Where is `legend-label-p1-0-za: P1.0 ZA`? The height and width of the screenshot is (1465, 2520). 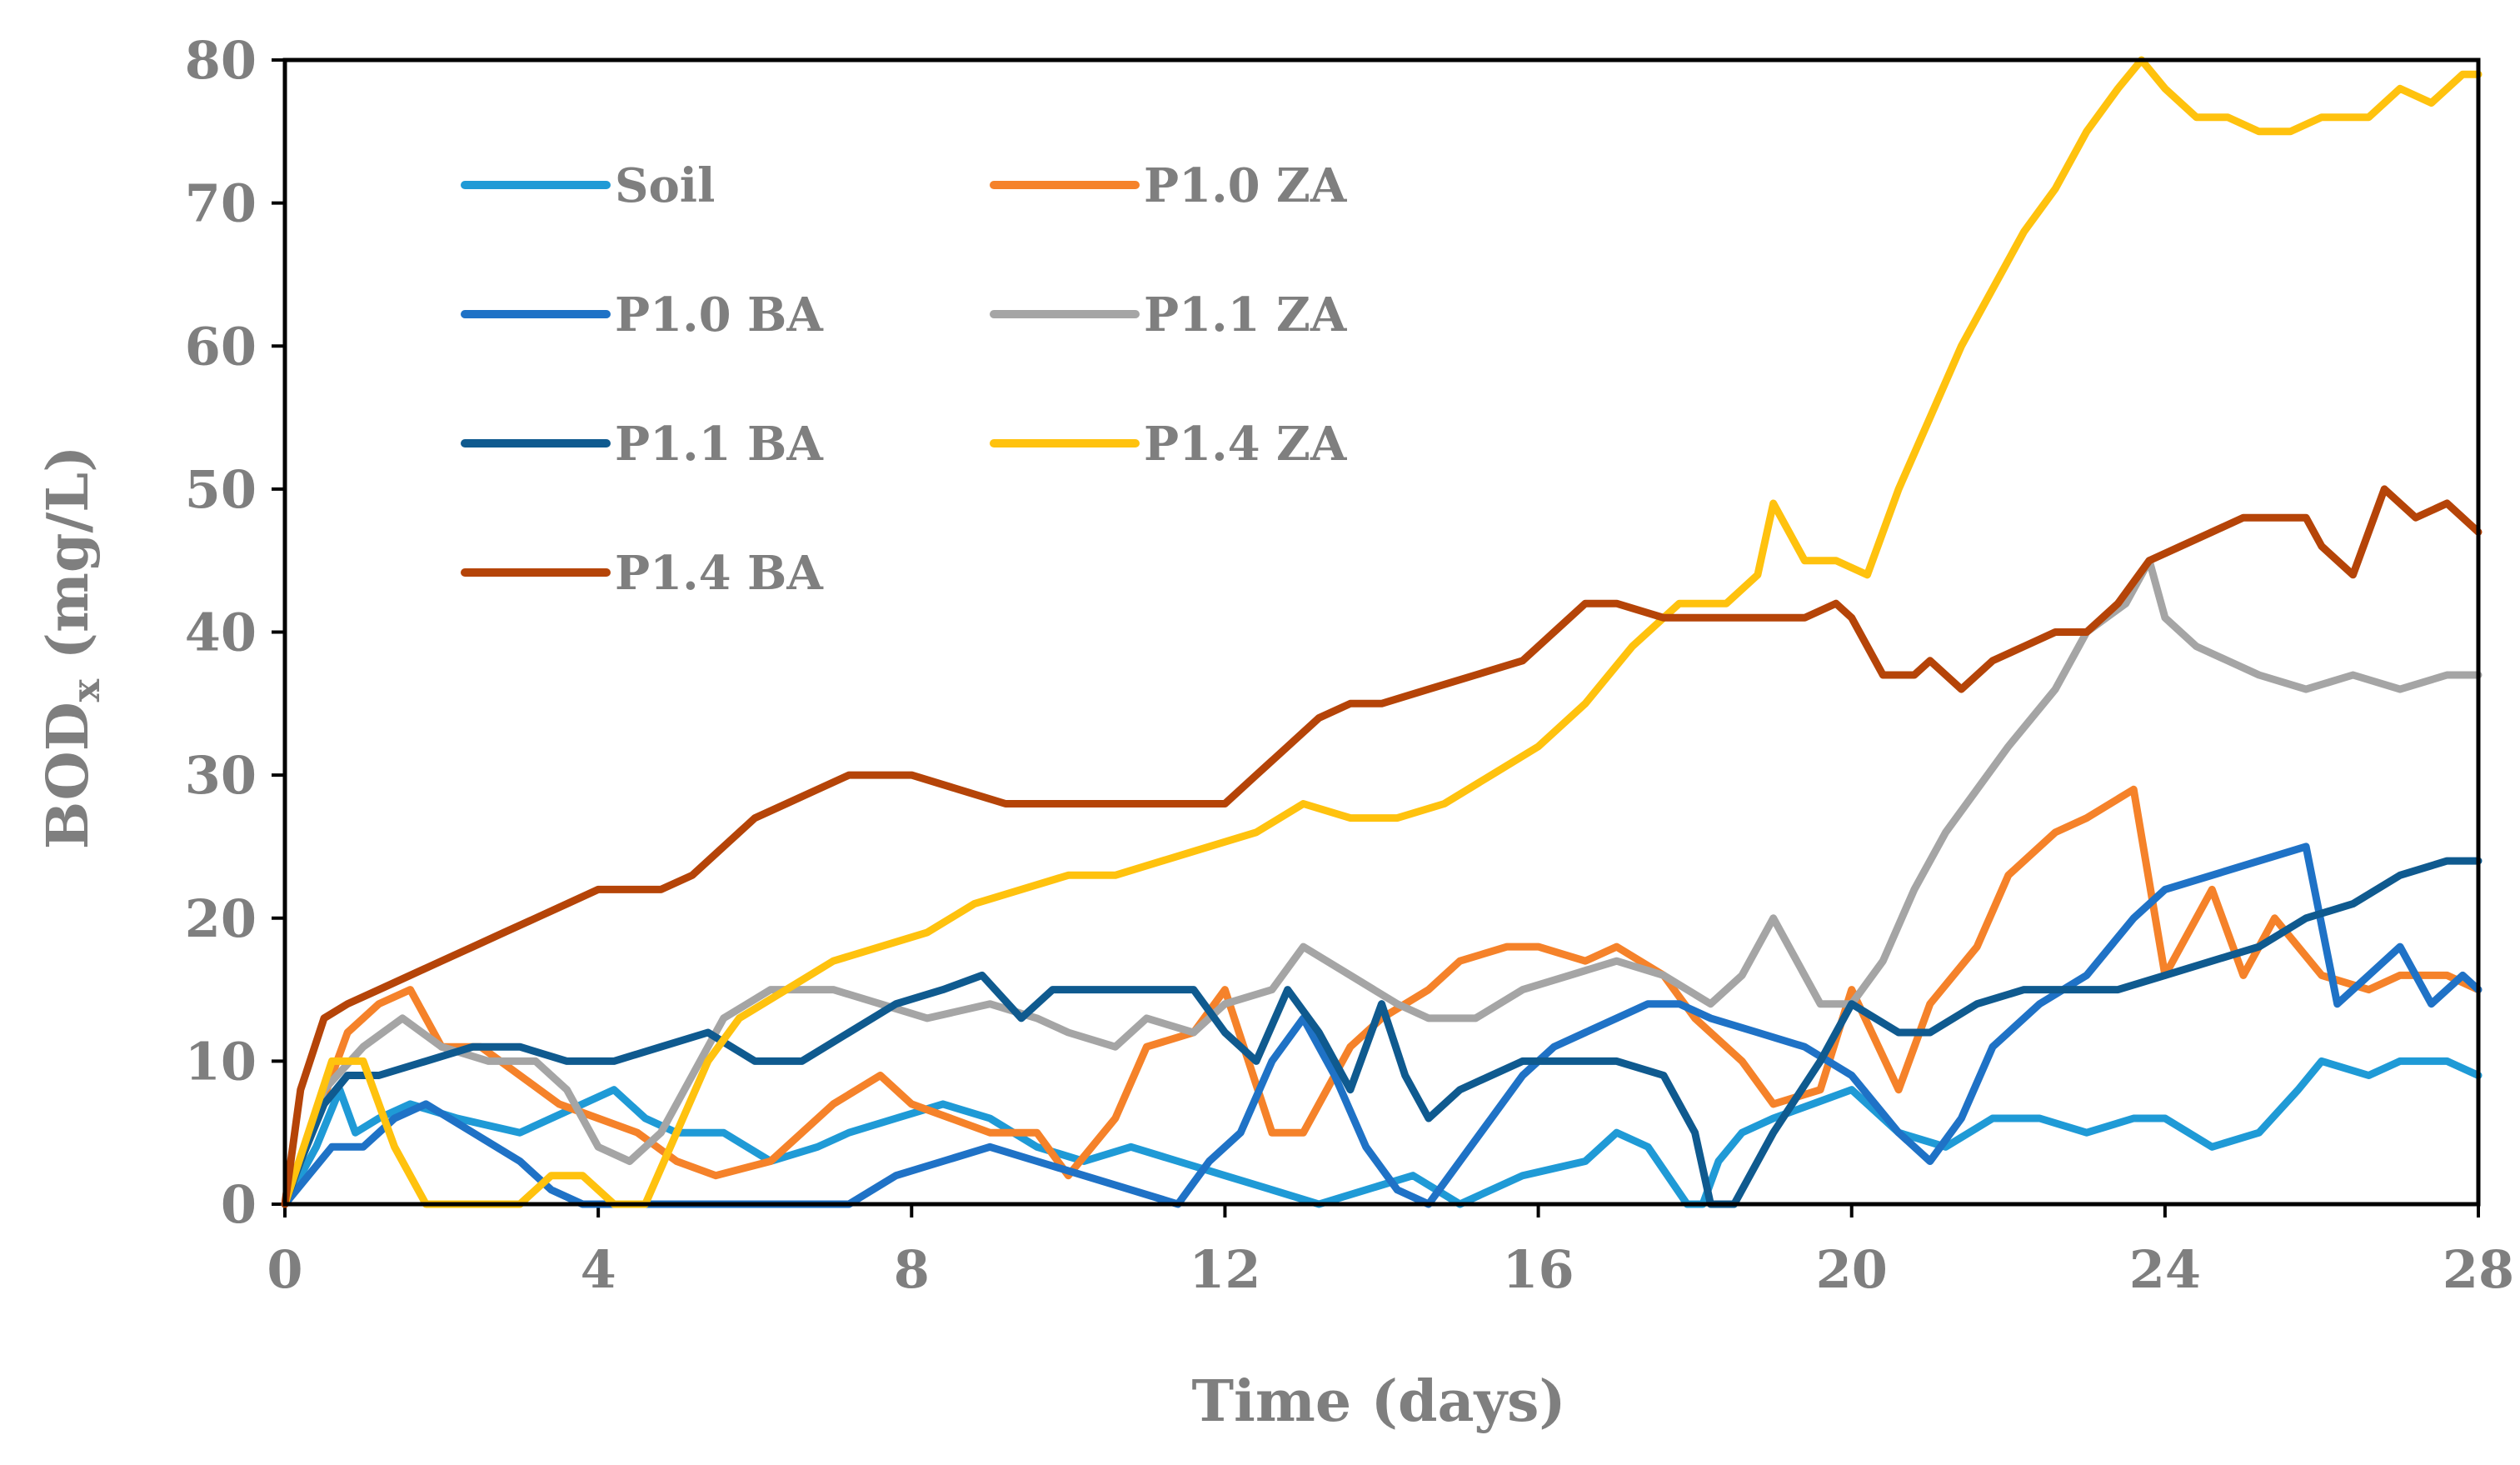
legend-label-p1-0-za: P1.0 ZA is located at coordinates (1246, 185).